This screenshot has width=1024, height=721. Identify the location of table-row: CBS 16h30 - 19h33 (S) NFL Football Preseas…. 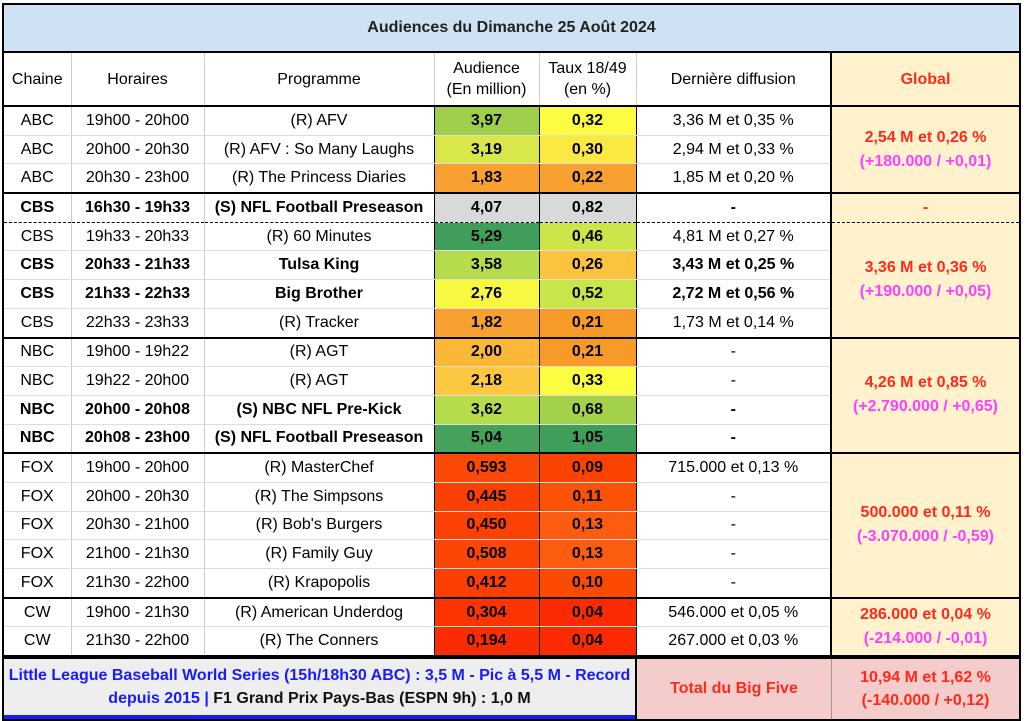
(511, 208).